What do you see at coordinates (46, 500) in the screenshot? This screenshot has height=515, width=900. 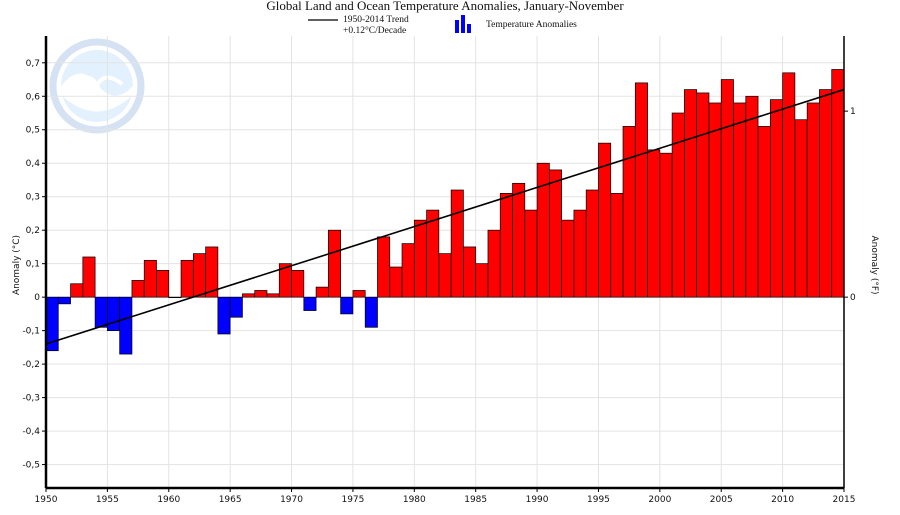 I see `x-tick-label: 1950` at bounding box center [46, 500].